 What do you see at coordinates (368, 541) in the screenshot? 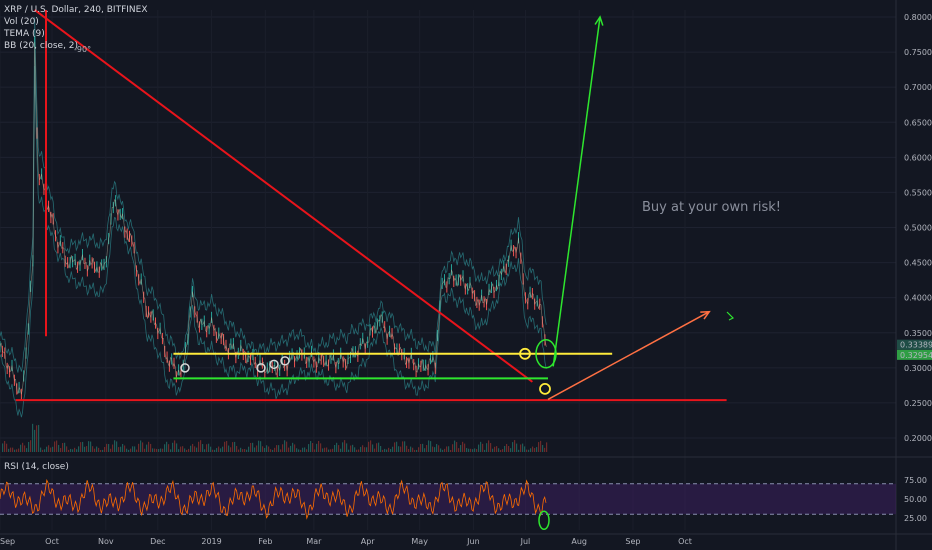
I see `x-tick-label: Apr` at bounding box center [368, 541].